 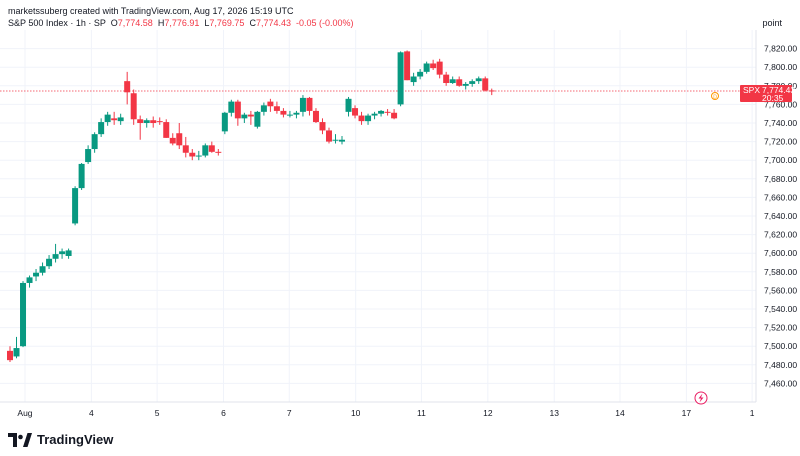 I want to click on y-tick-label: 7,540.00, so click(x=780, y=309).